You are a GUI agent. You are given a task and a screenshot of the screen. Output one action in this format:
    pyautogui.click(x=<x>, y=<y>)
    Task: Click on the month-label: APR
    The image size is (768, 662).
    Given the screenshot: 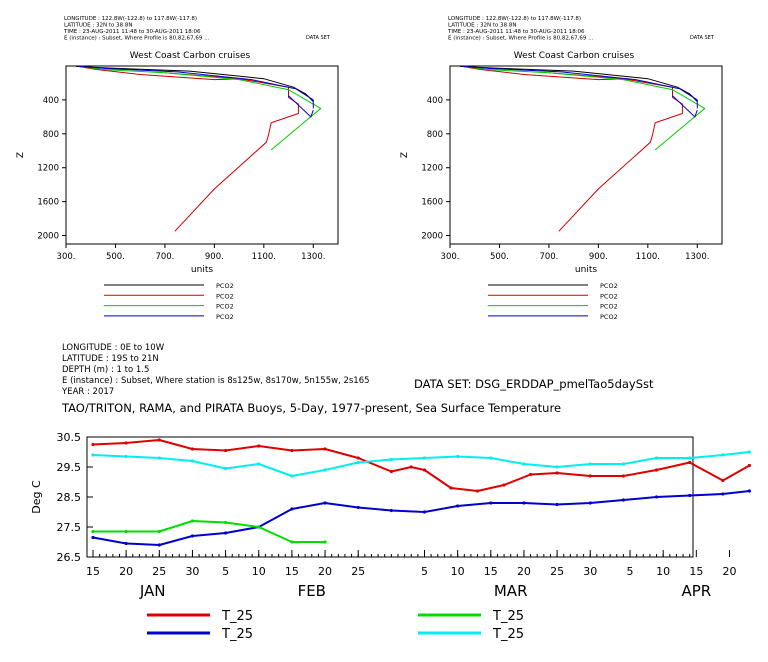 What is the action you would take?
    pyautogui.click(x=696, y=591)
    